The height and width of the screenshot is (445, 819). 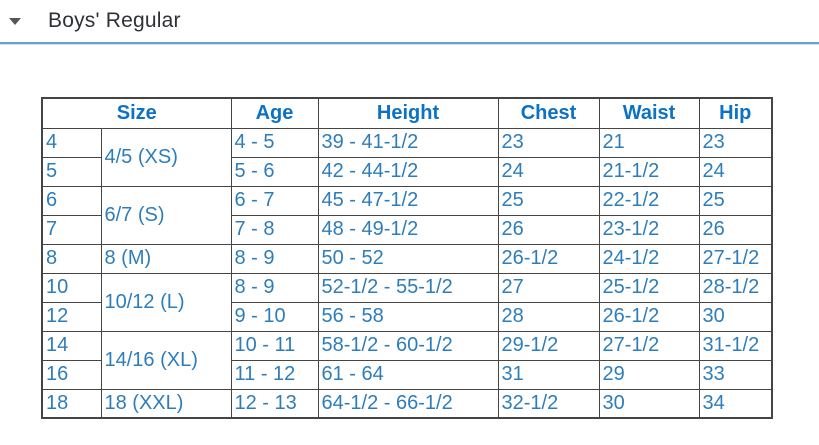 What do you see at coordinates (274, 113) in the screenshot?
I see `column-header-age: Age` at bounding box center [274, 113].